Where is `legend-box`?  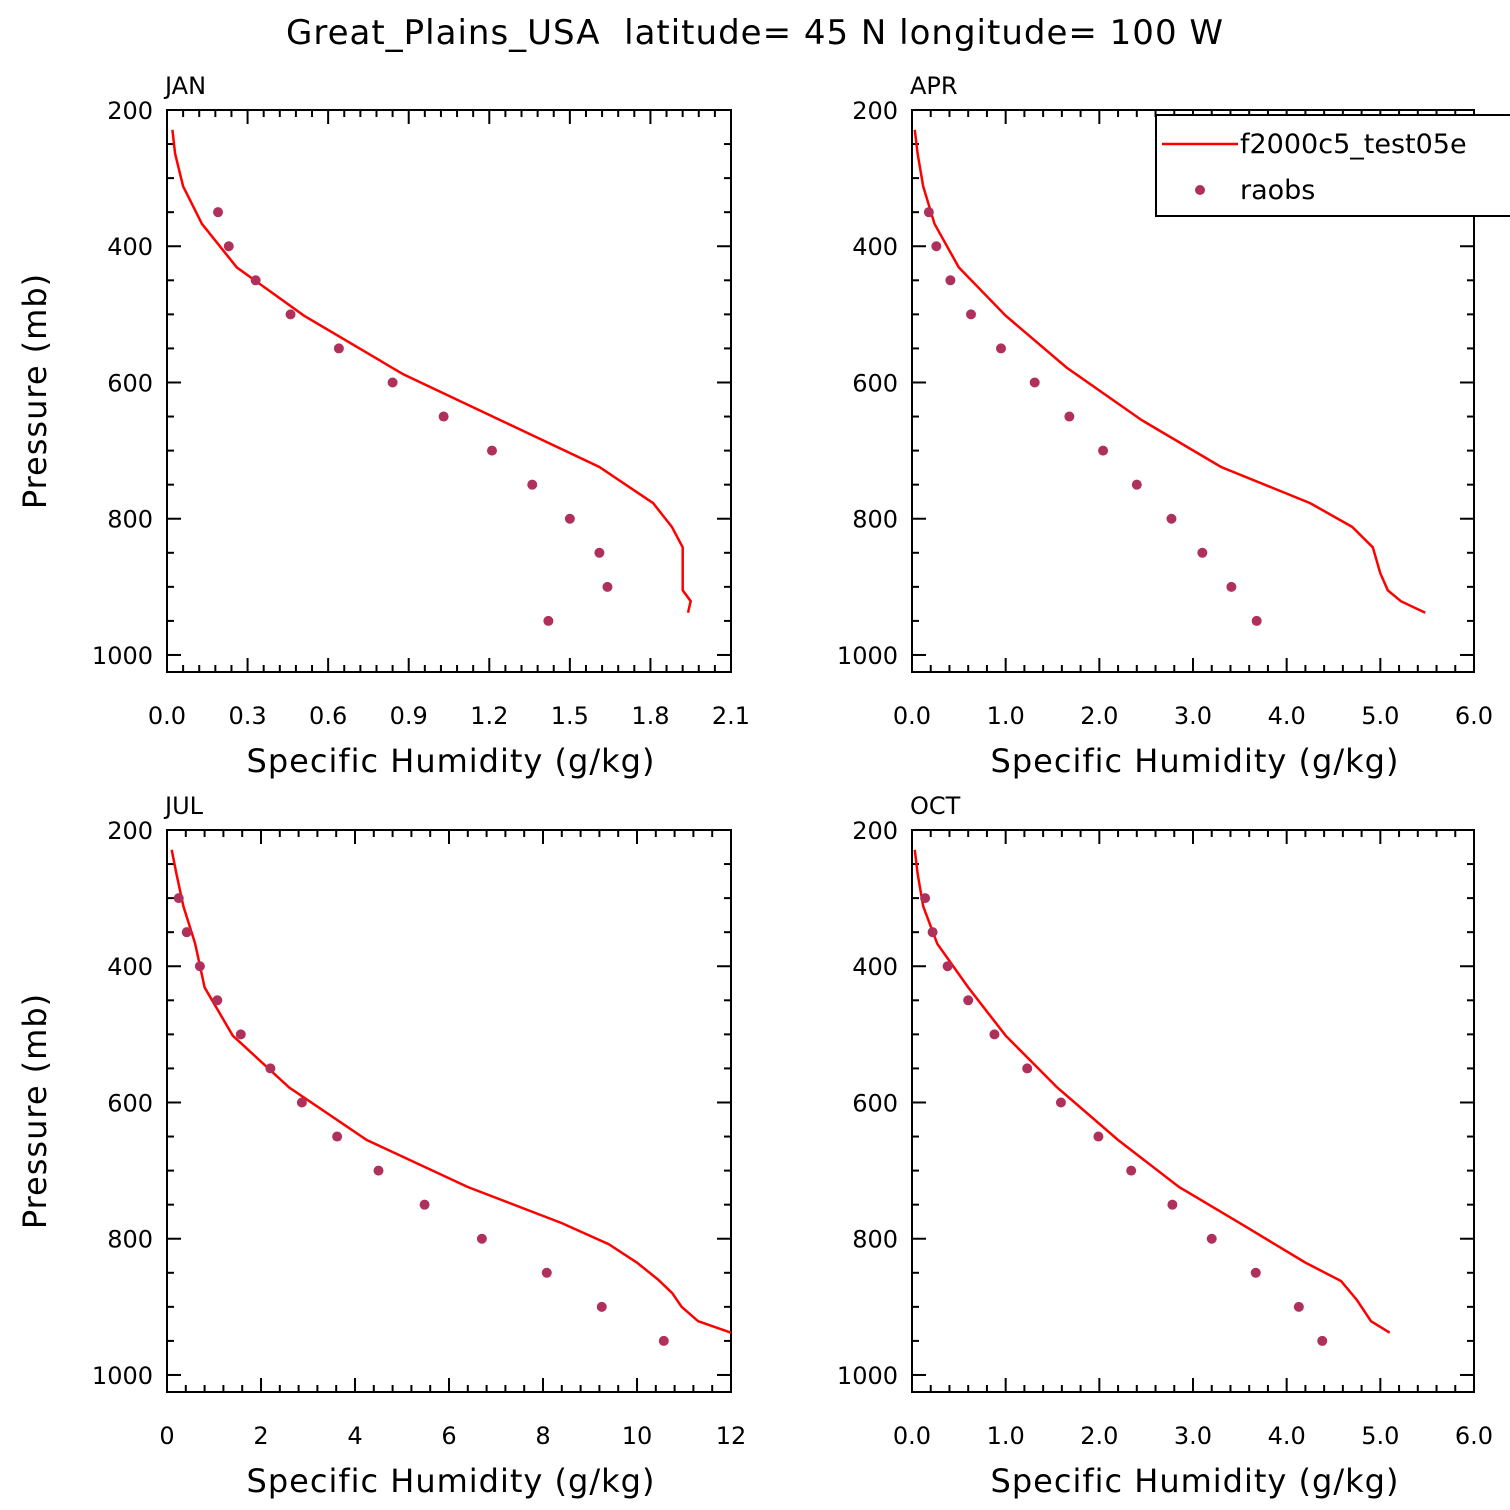 legend-box is located at coordinates (1332, 165).